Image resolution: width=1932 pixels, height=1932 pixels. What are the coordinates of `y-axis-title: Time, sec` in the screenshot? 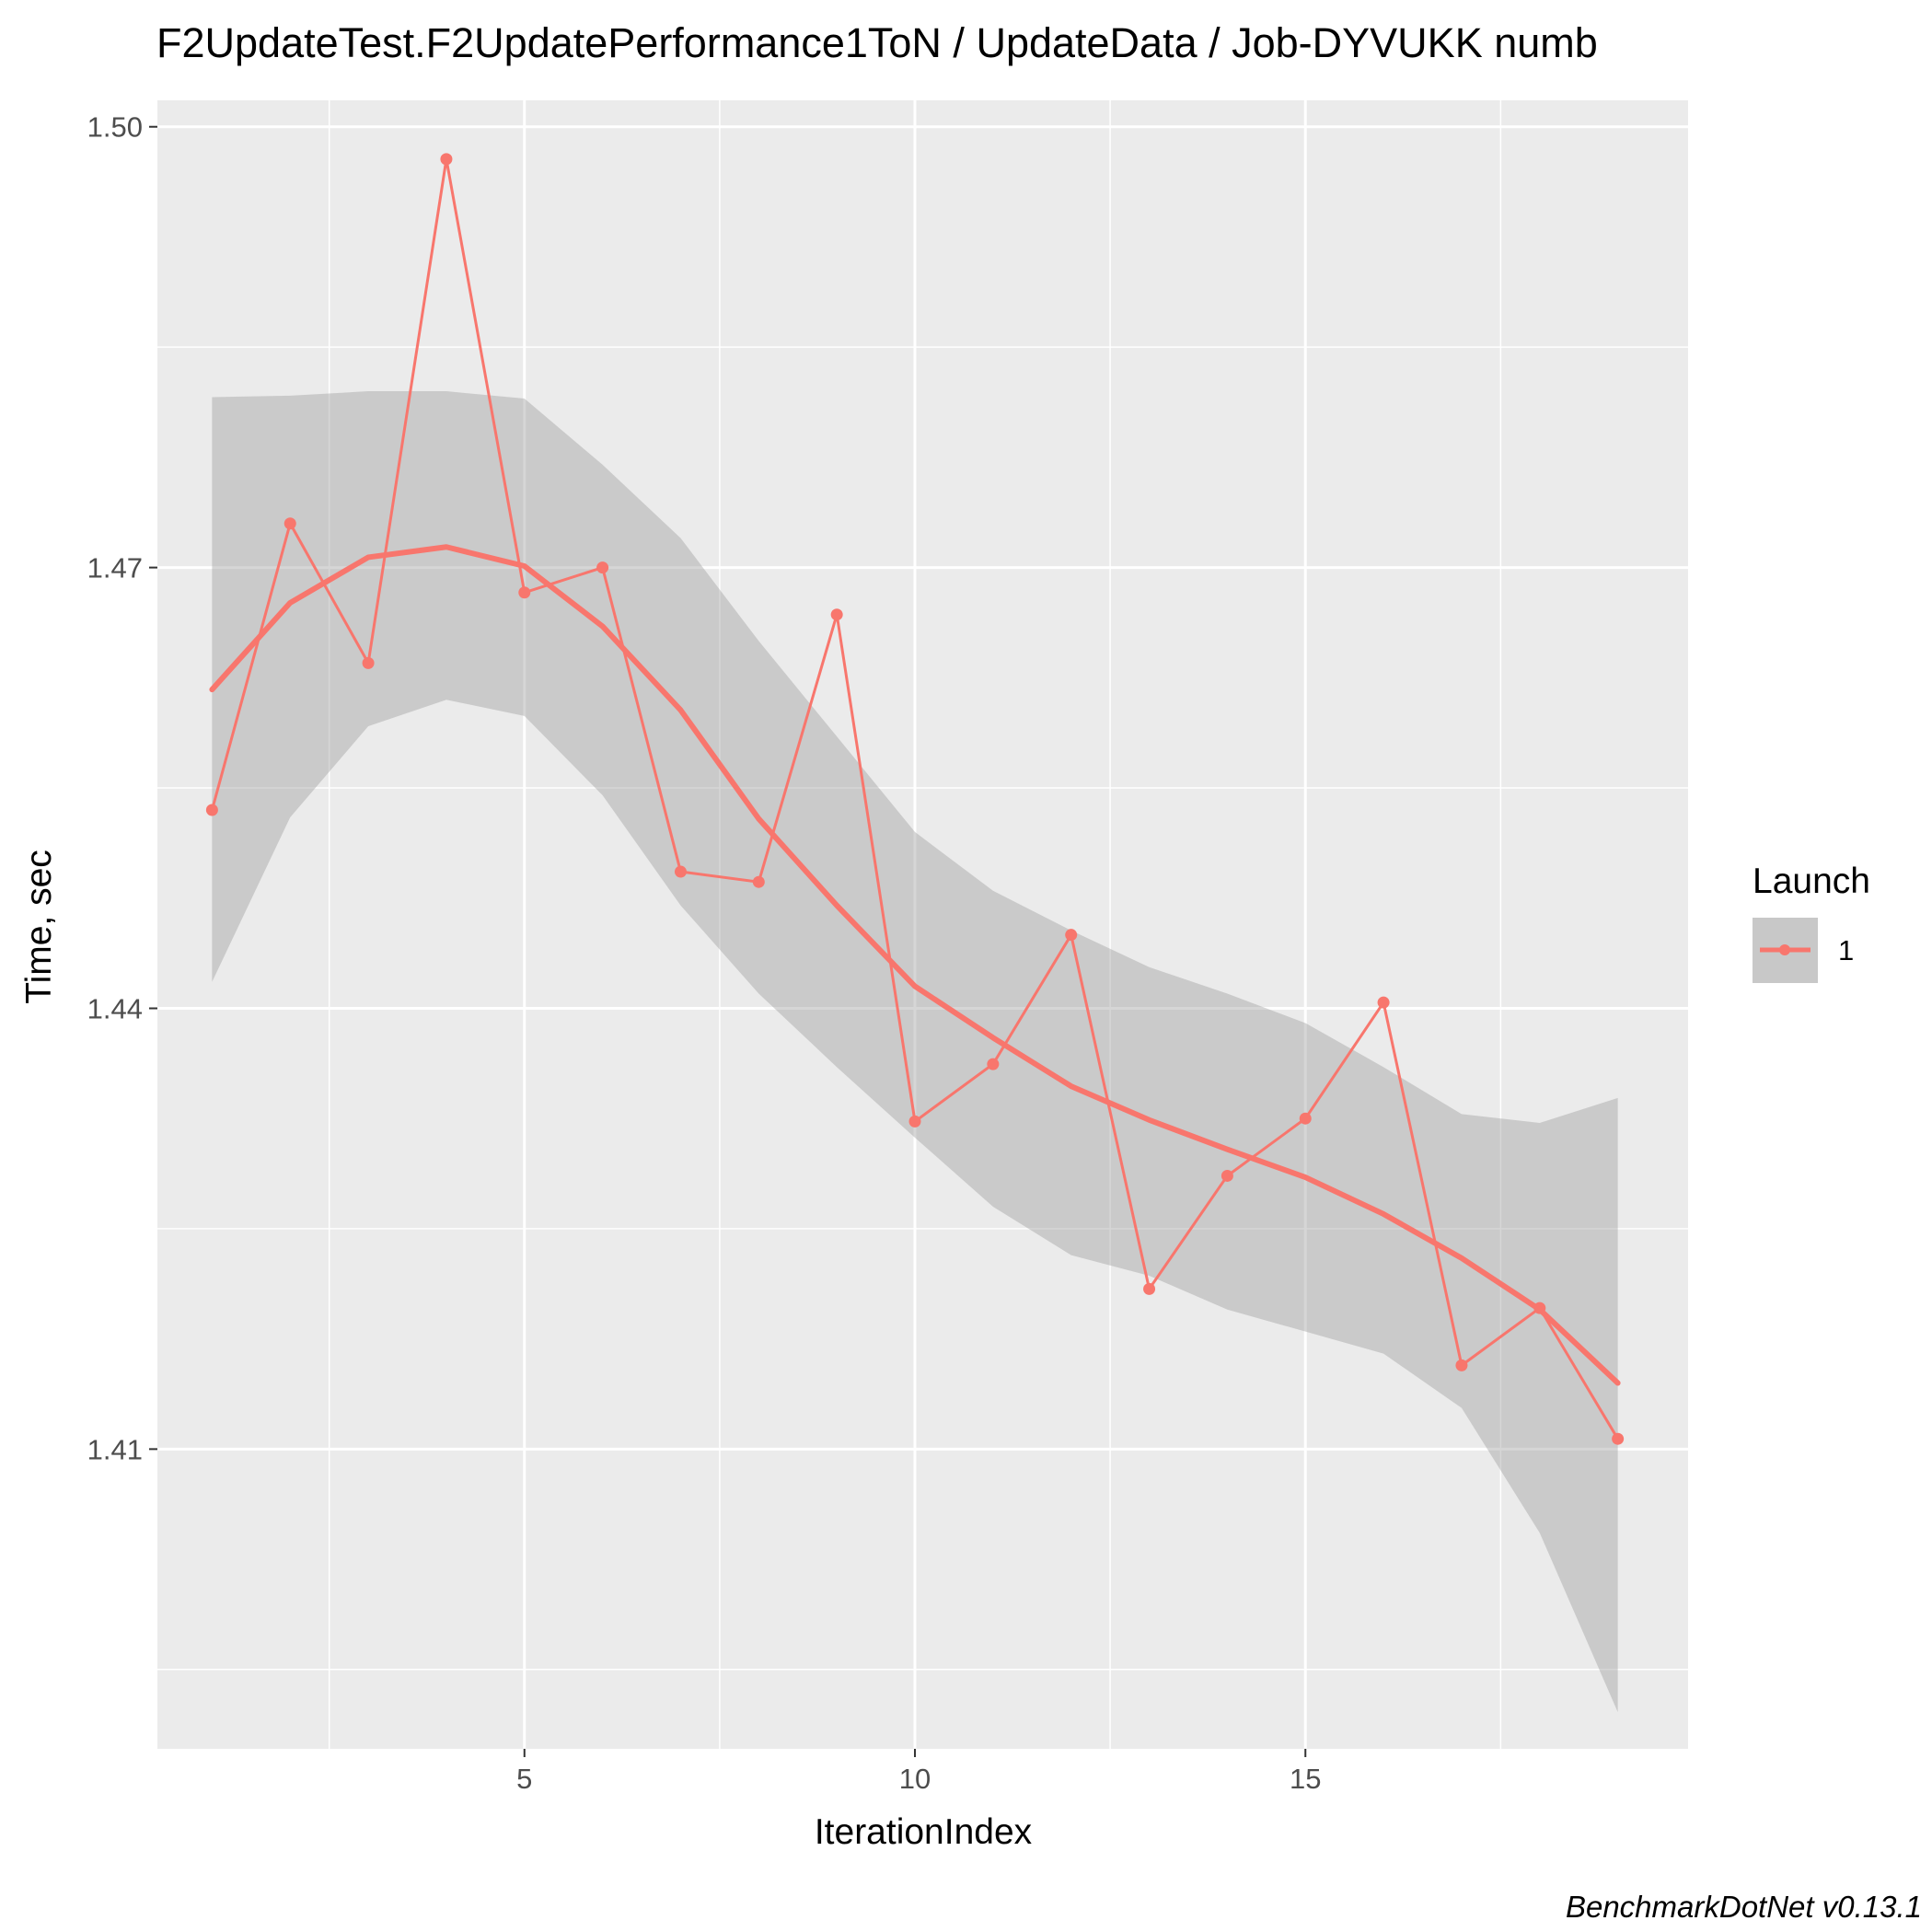 It's located at (39, 927).